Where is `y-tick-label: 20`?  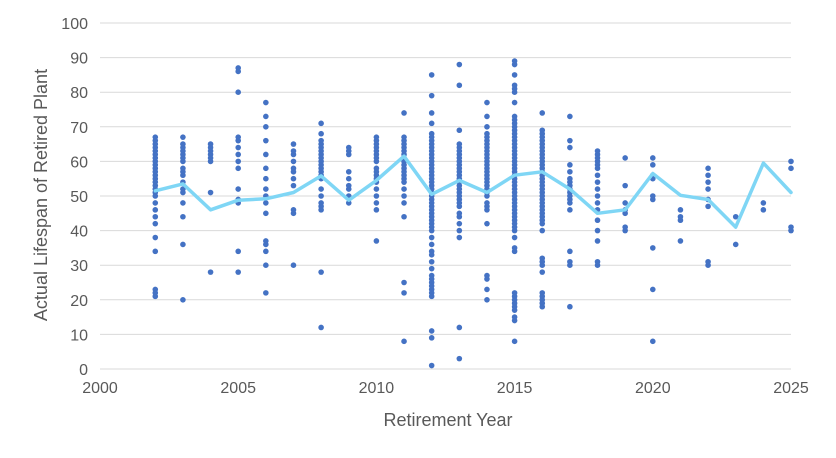
y-tick-label: 20 is located at coordinates (79, 301).